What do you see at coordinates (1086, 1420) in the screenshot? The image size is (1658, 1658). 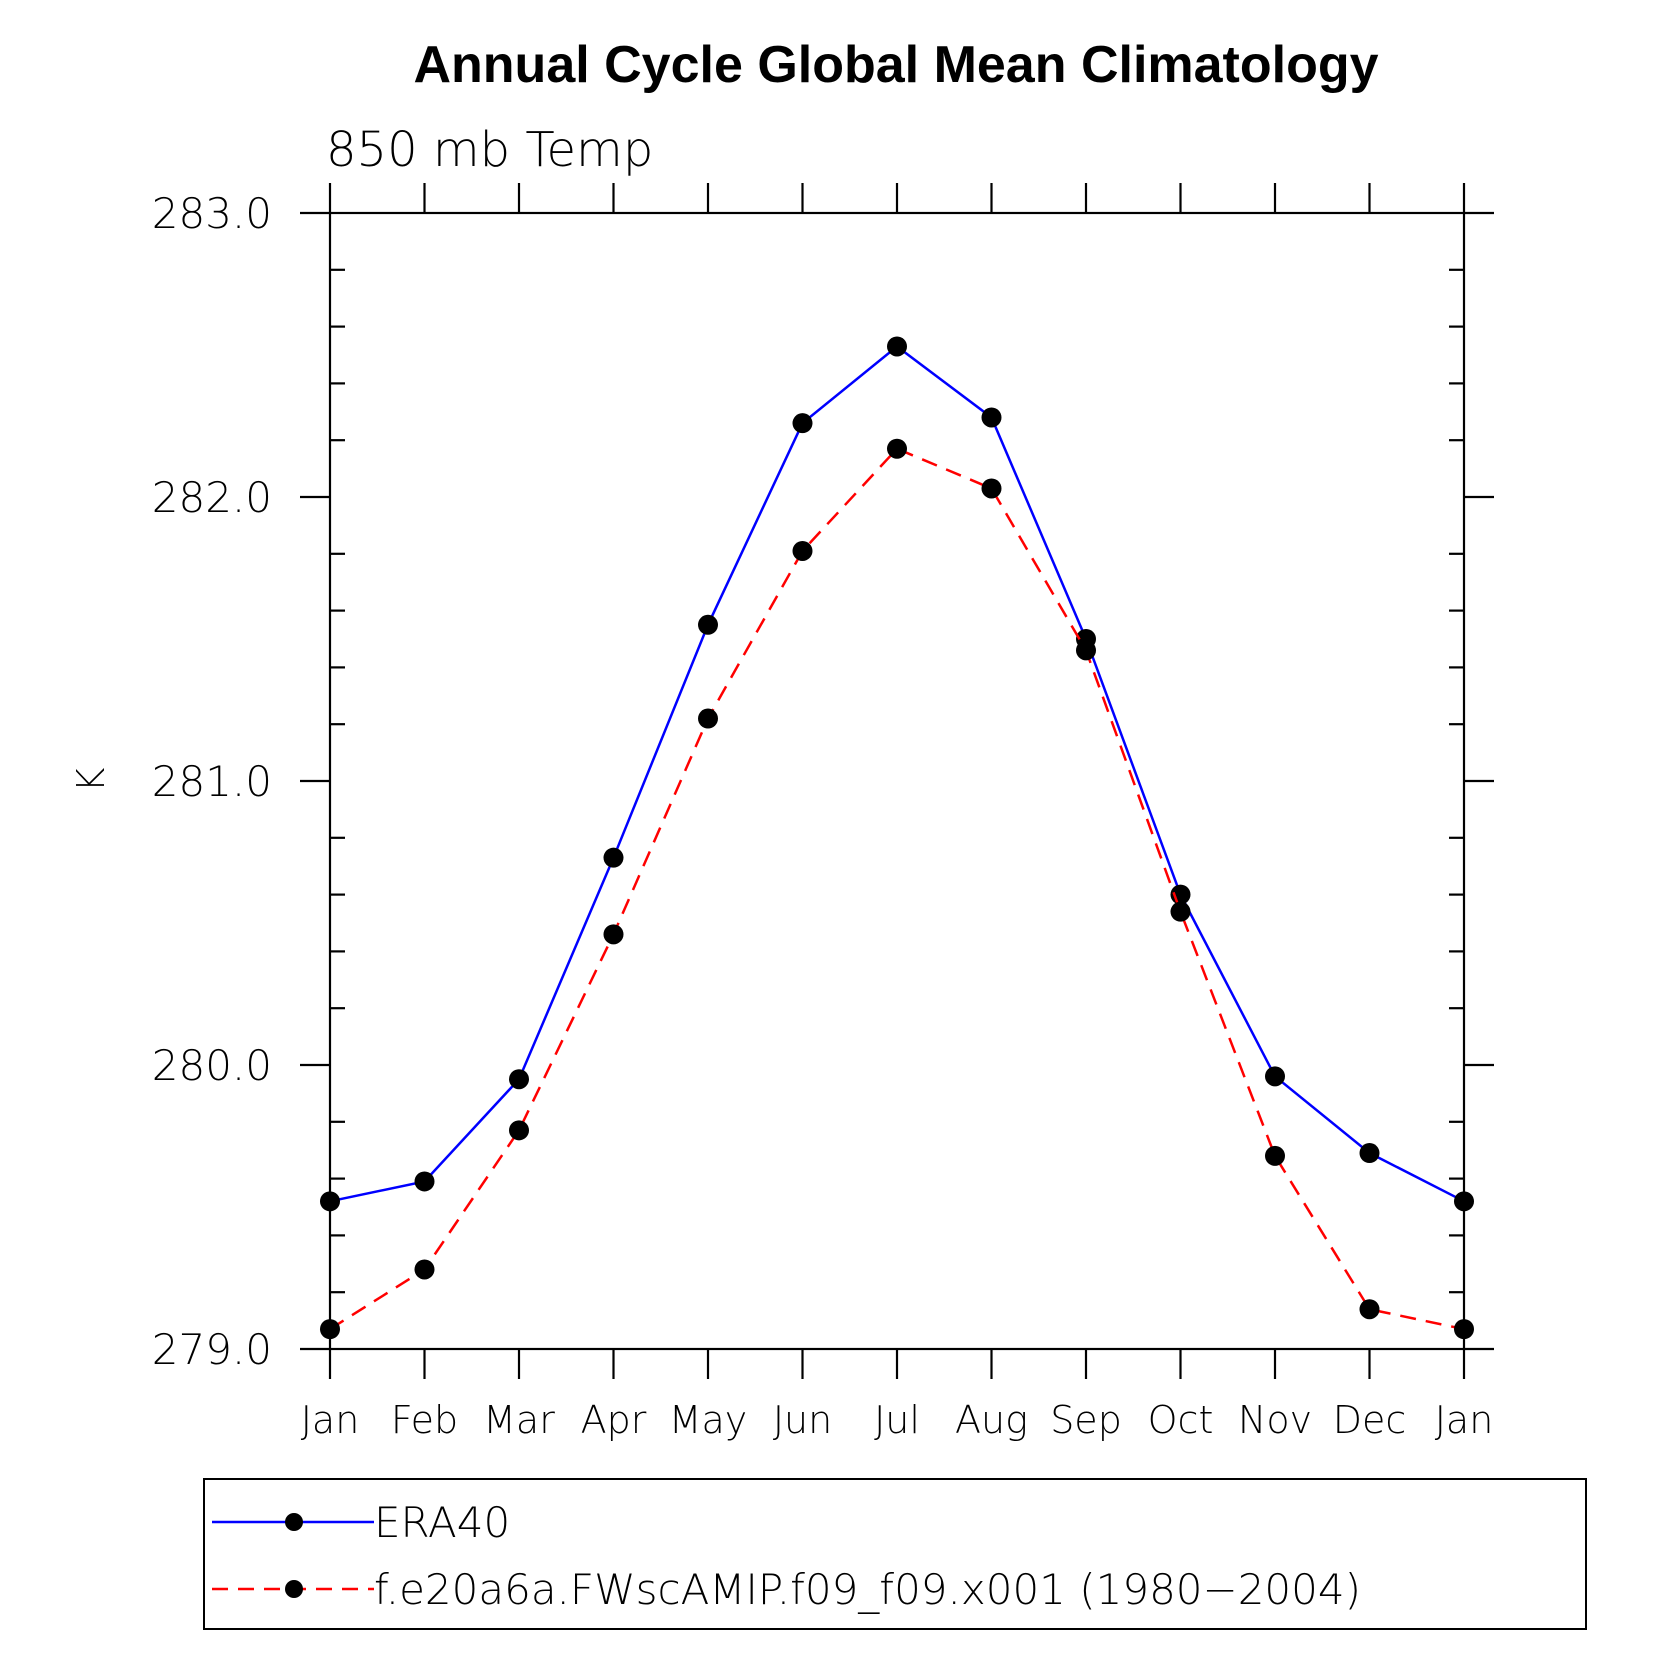 I see `x-tick-label: Sep` at bounding box center [1086, 1420].